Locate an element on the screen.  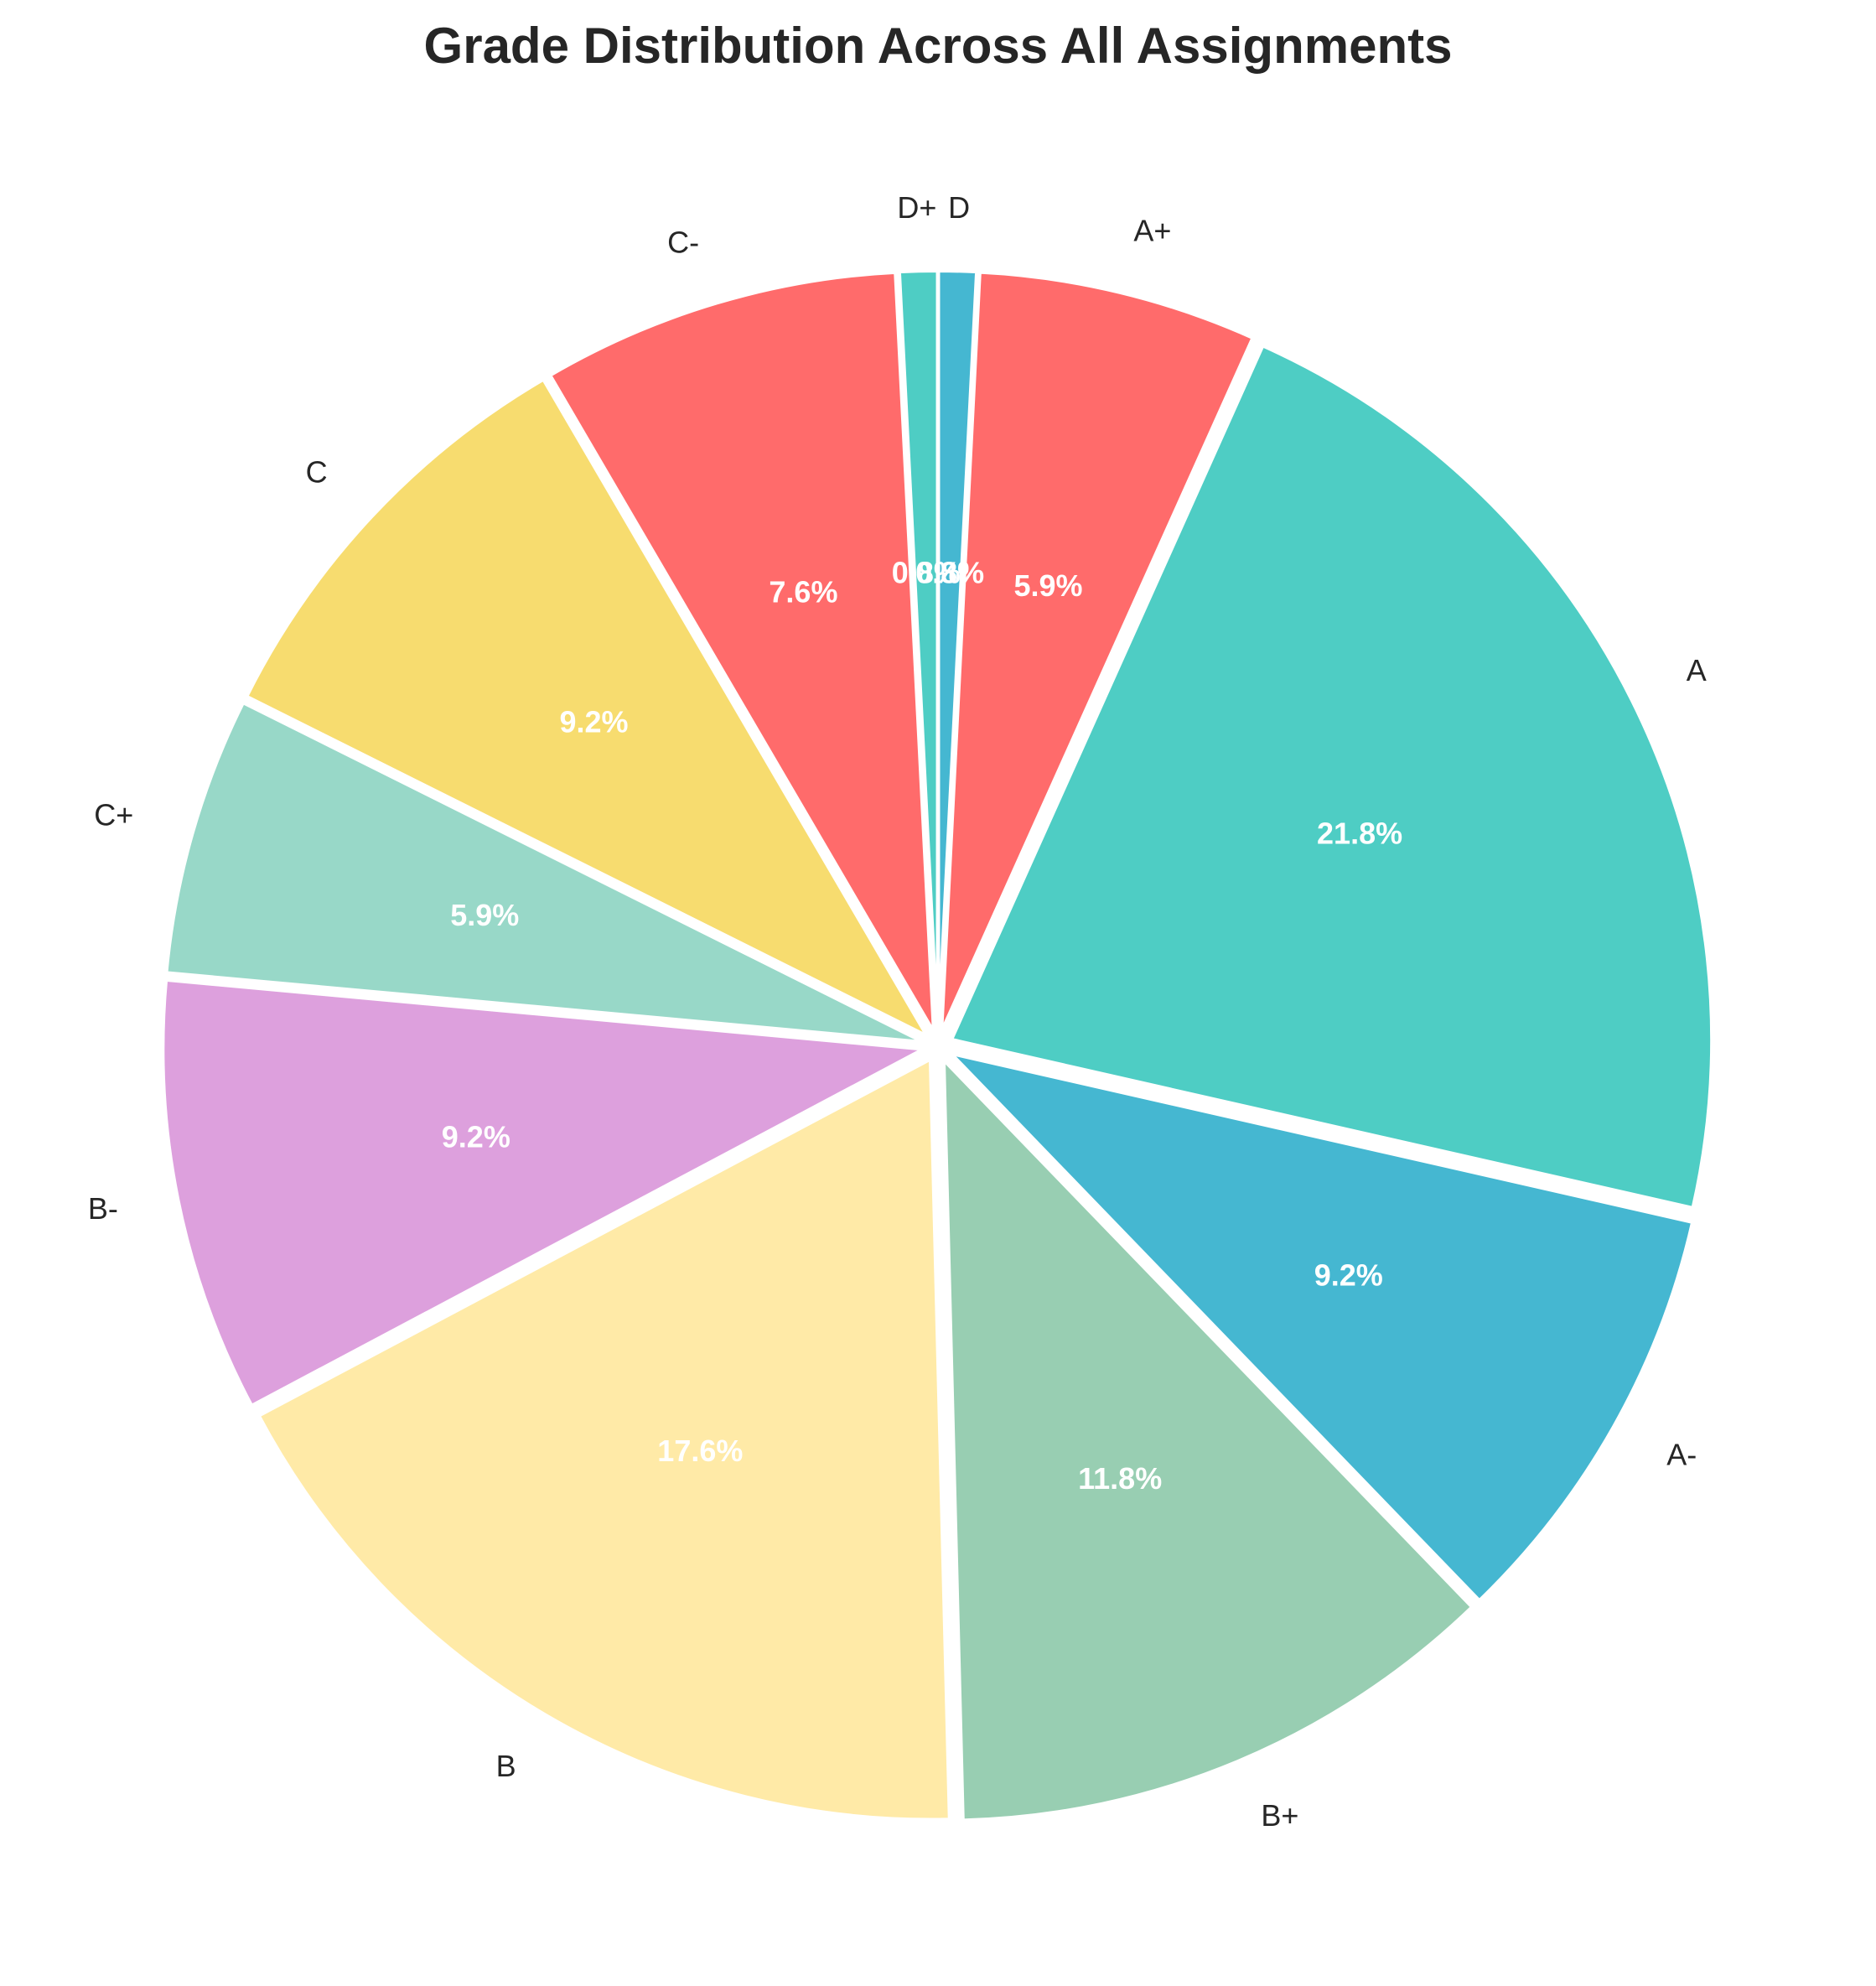
slice-label-C: C is located at coordinates (317, 472).